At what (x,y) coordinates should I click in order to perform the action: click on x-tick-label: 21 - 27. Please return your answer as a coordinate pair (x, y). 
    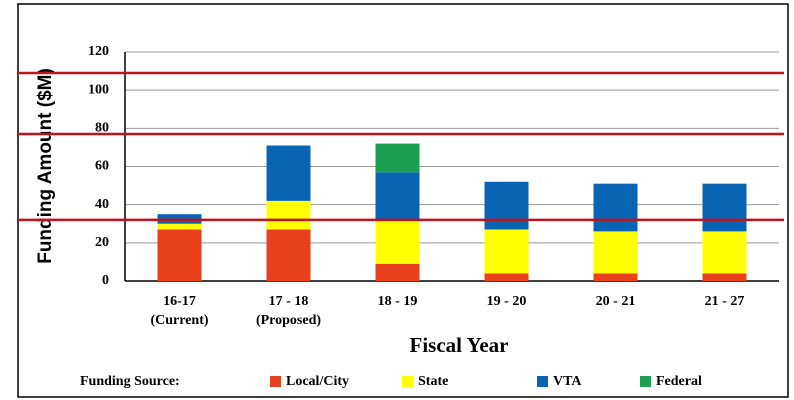
    Looking at the image, I should click on (725, 301).